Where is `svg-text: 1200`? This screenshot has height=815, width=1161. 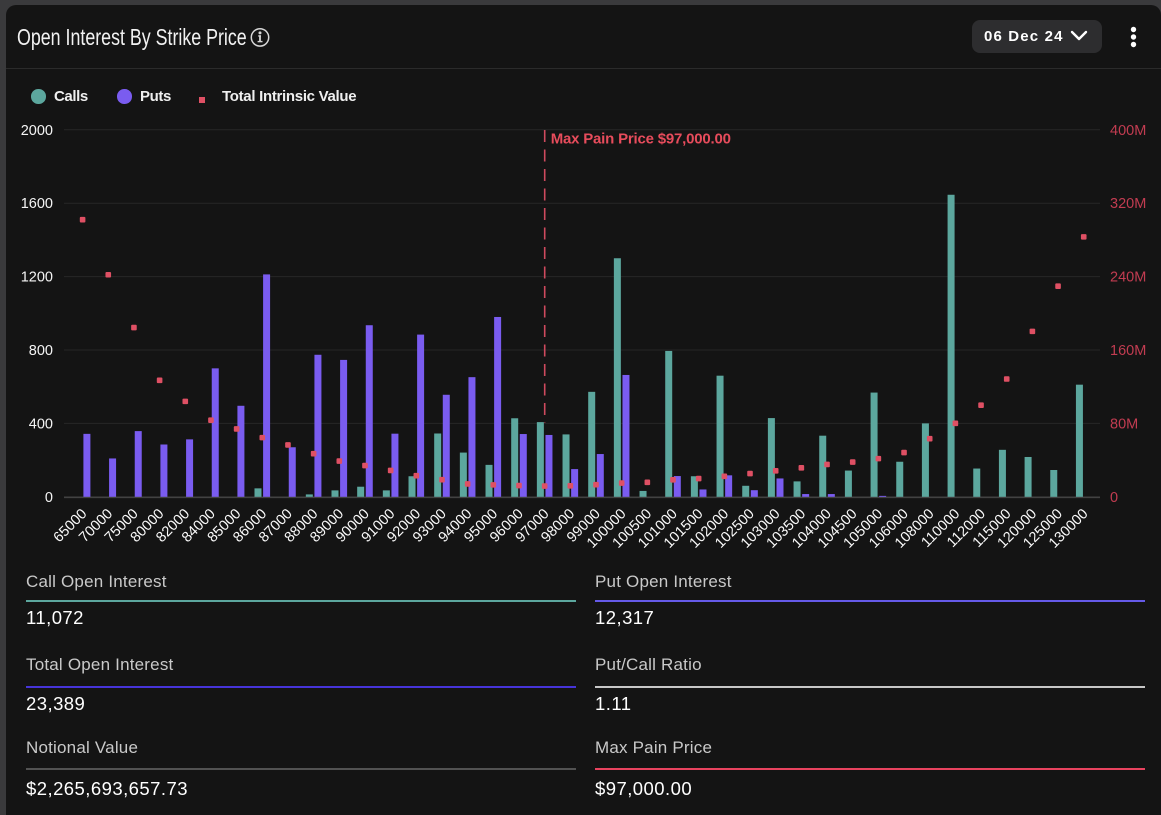
svg-text: 1200 is located at coordinates (37, 278).